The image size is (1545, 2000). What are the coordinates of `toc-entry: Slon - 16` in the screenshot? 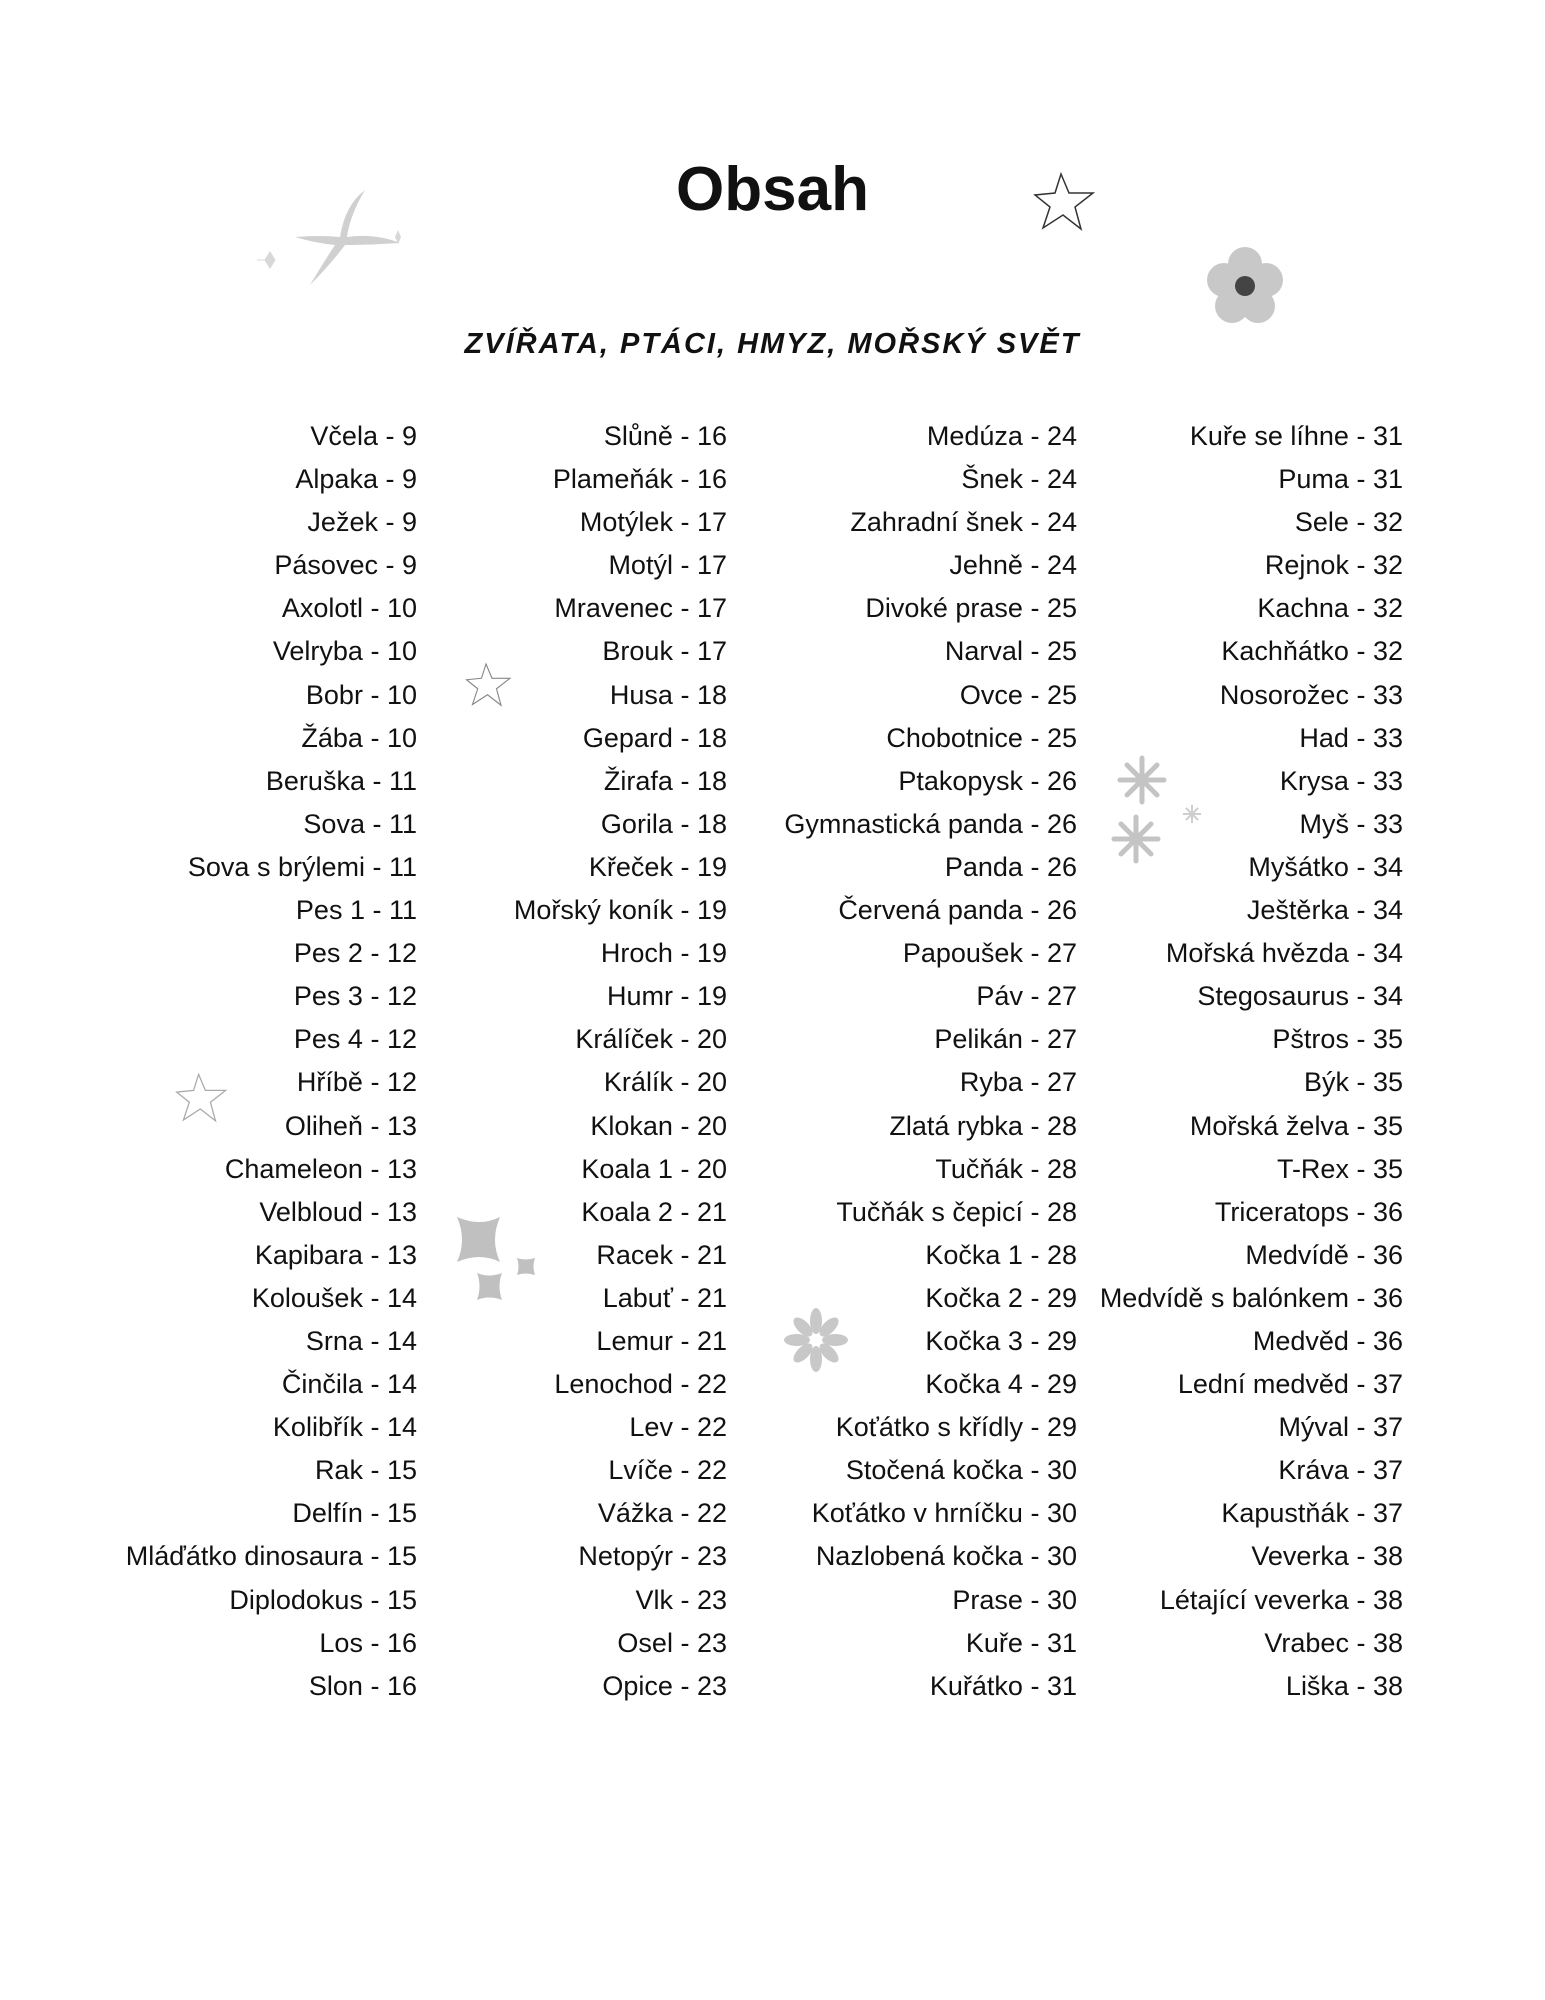 It's located at (271, 1686).